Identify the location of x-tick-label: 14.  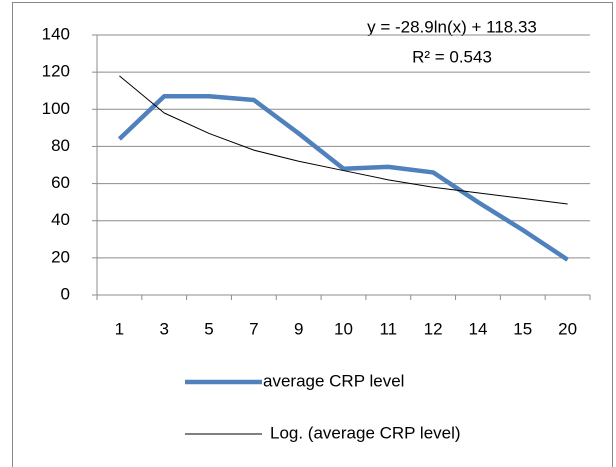
(477, 328).